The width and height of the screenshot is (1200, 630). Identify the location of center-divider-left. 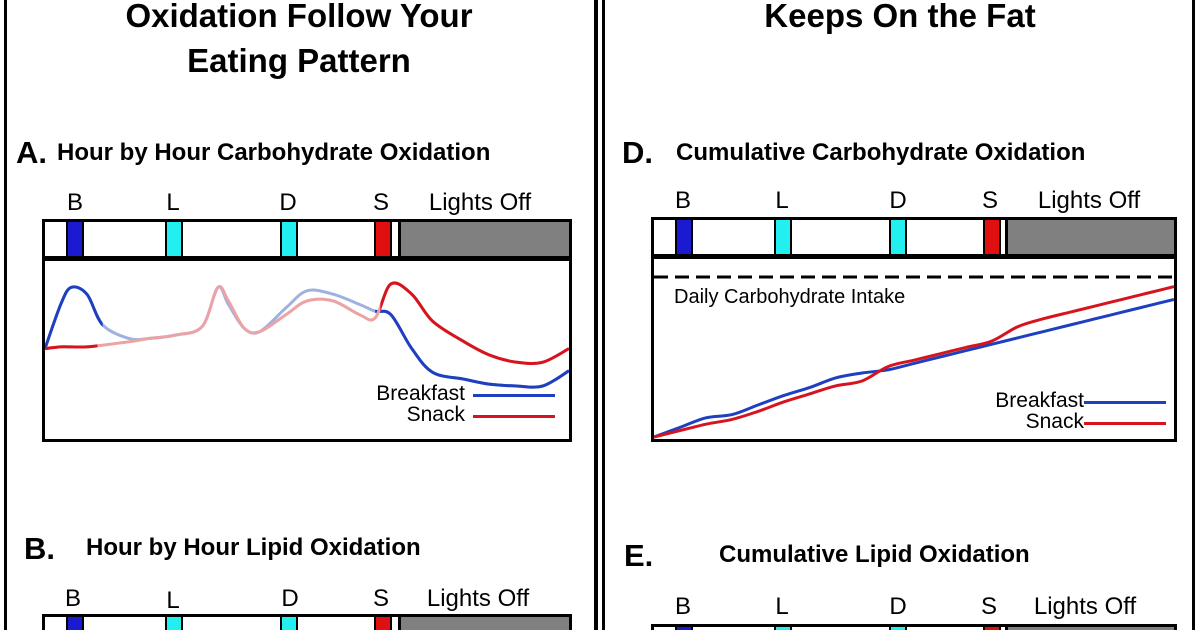
(596, 315).